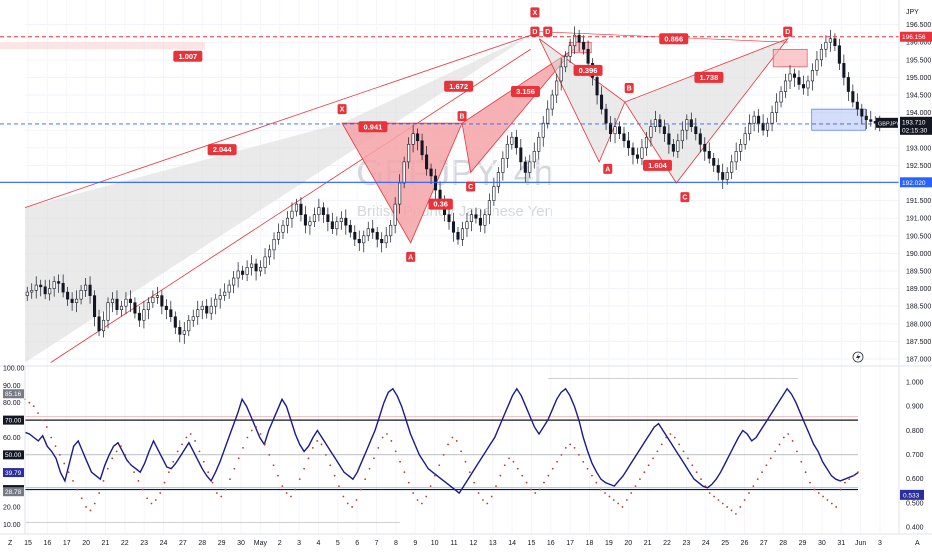  What do you see at coordinates (783, 543) in the screenshot?
I see `time-tick-label: 28` at bounding box center [783, 543].